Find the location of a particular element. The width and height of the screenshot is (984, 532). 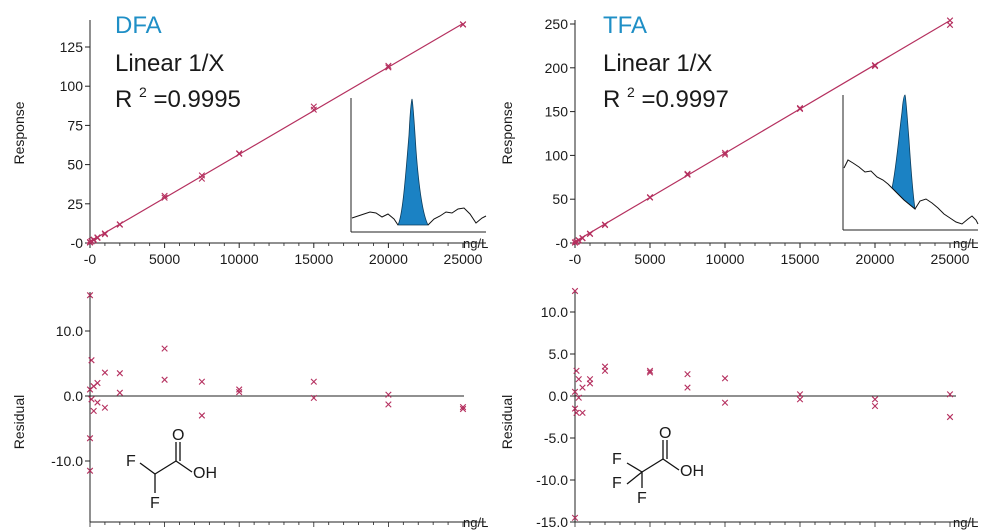

tfa-x-tick-label: 20000 is located at coordinates (875, 259).